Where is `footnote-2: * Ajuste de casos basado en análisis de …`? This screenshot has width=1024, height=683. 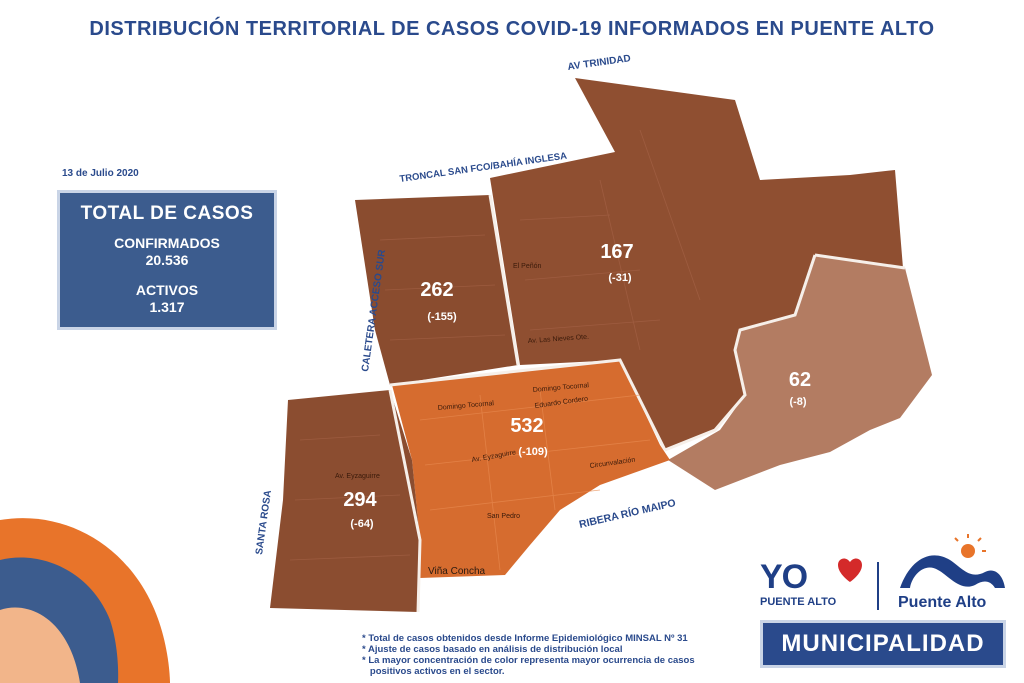 footnote-2: * Ajuste de casos basado en análisis de … is located at coordinates (492, 649).